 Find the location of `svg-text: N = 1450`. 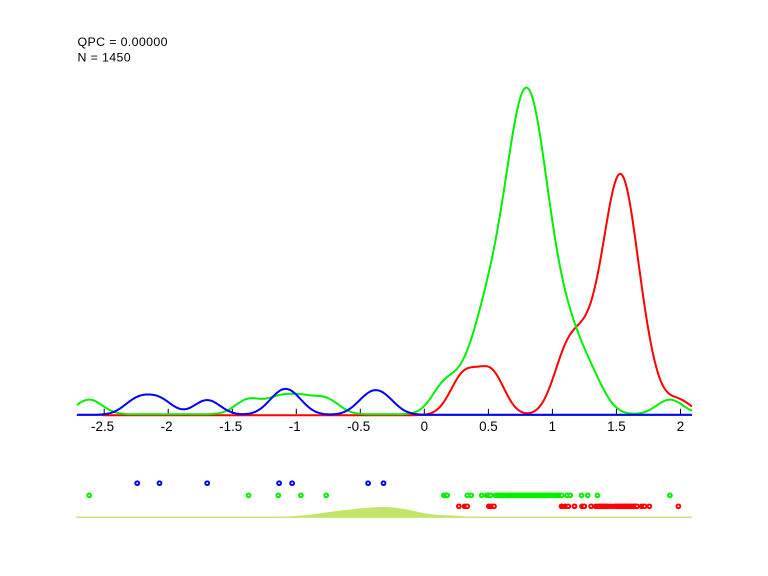

svg-text: N = 1450 is located at coordinates (104, 57).